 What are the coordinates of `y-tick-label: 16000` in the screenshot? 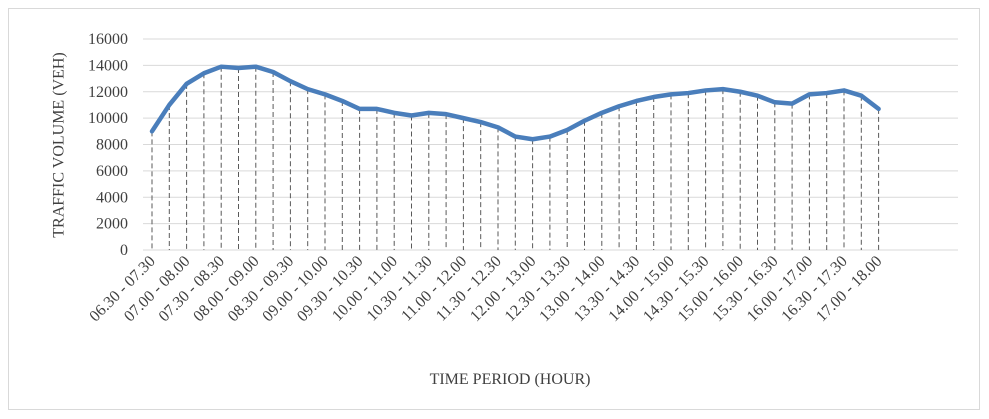 It's located at (108, 39).